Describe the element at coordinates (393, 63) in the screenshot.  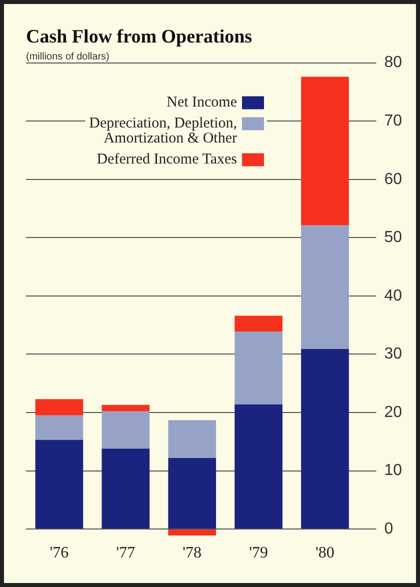
I see `y-tick-label: 80` at that location.